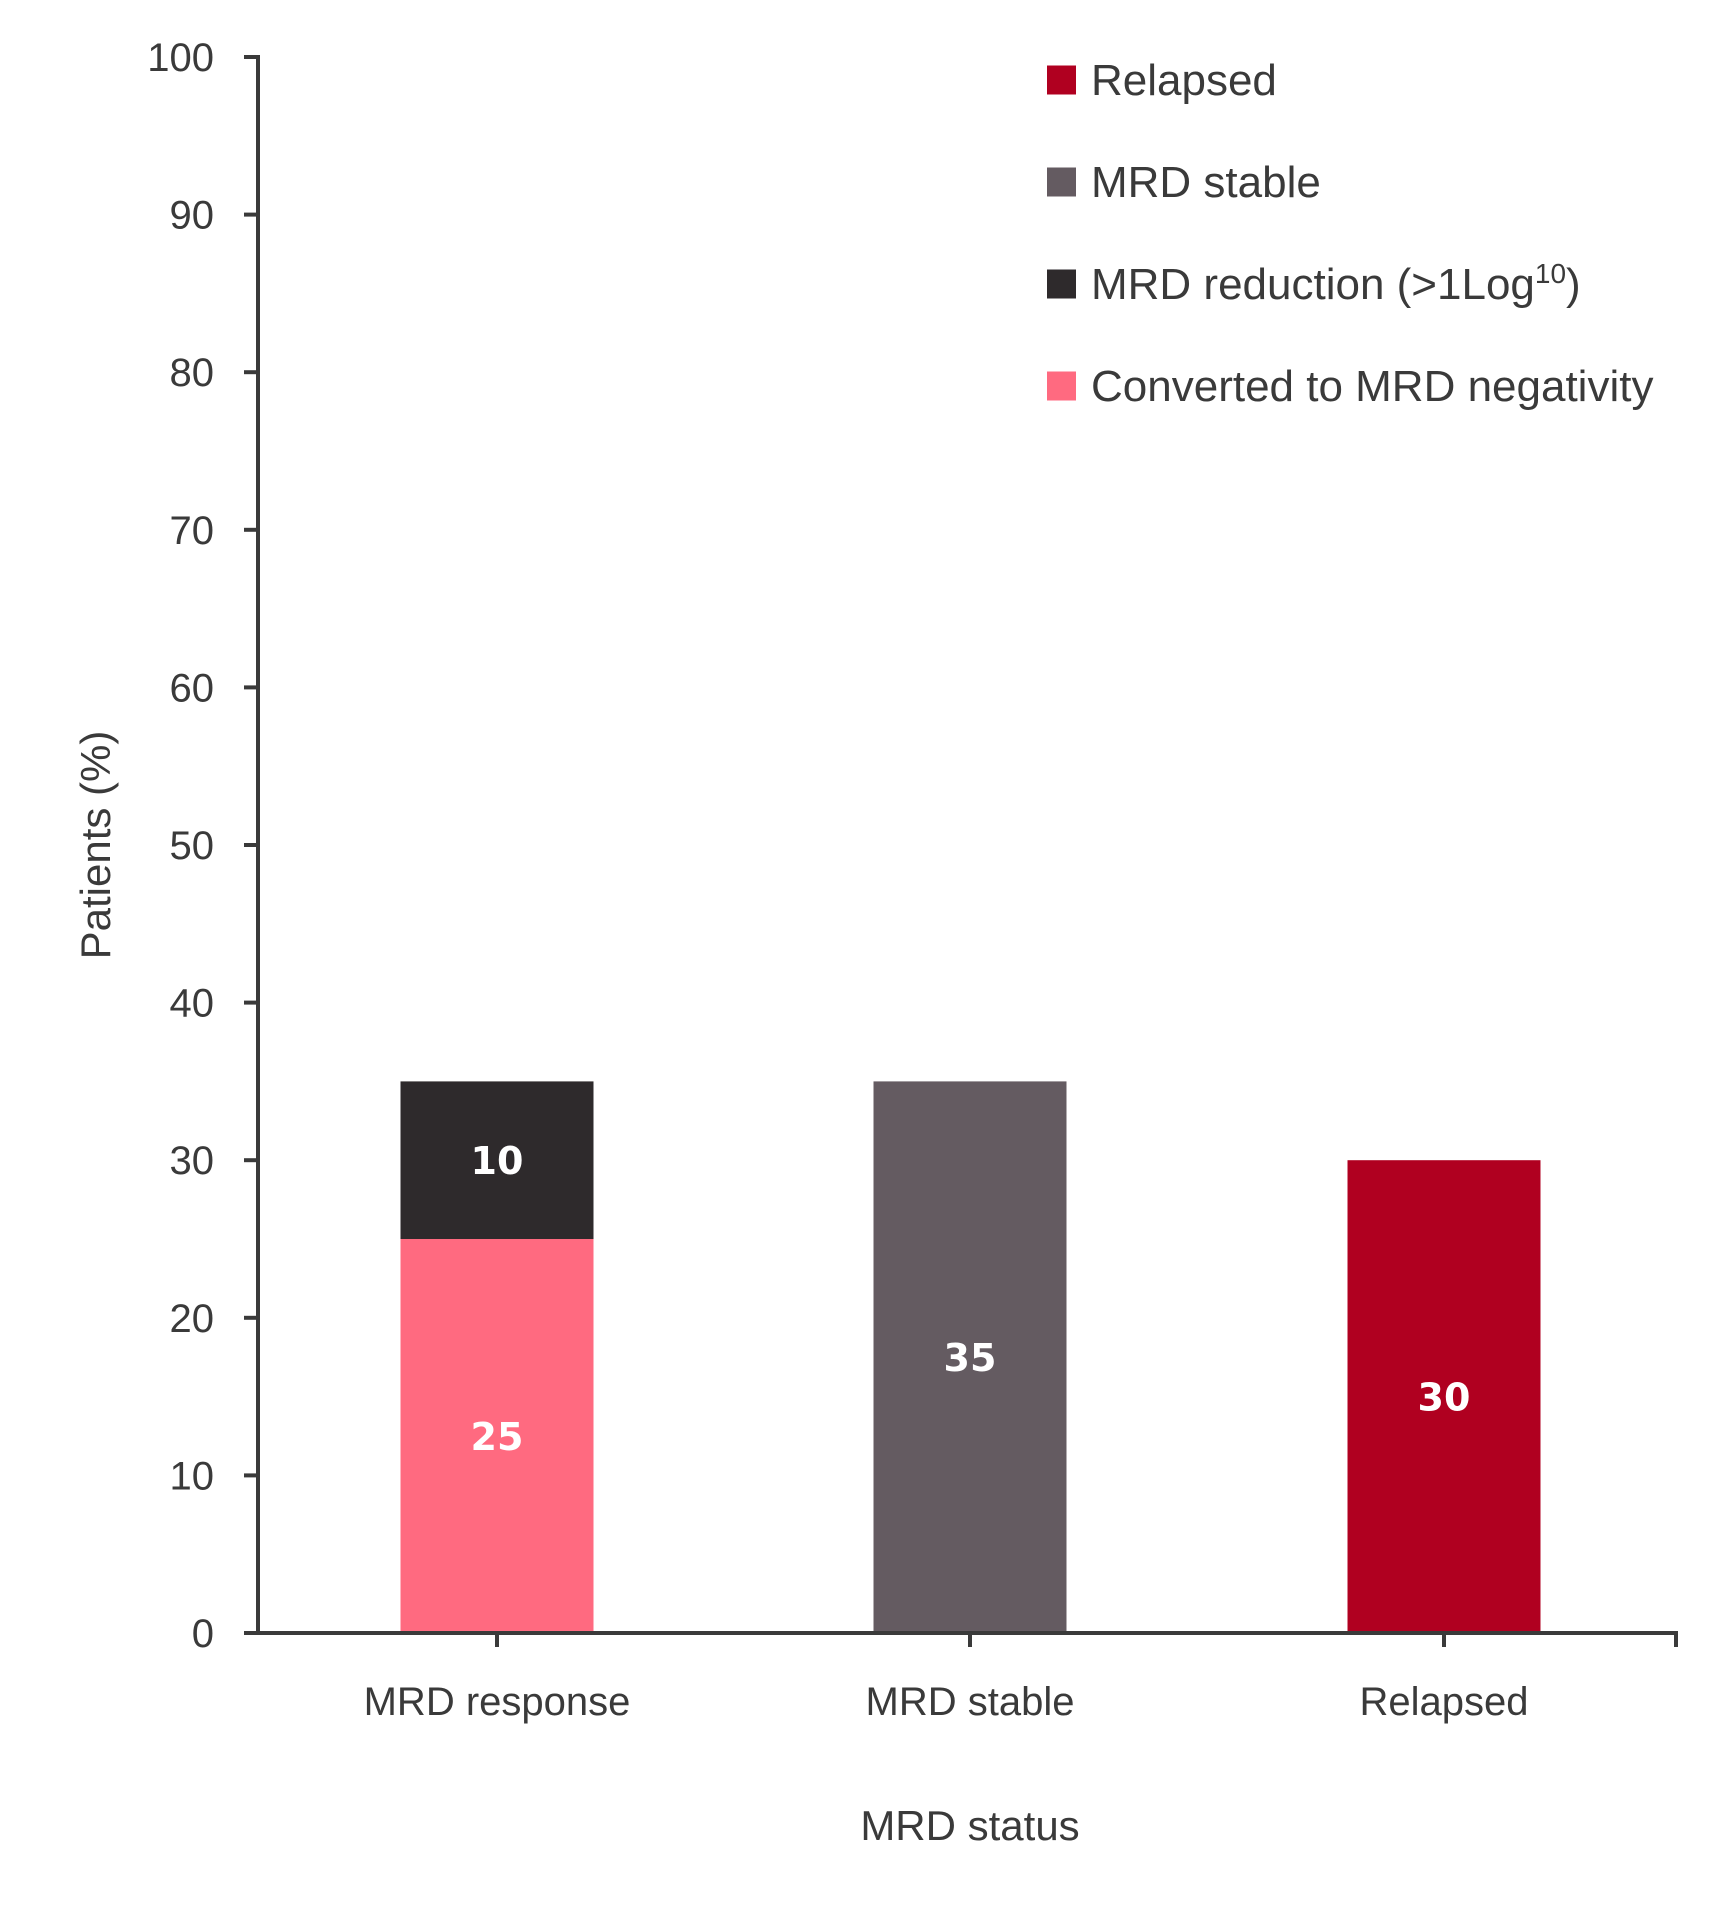 The image size is (1732, 1908). What do you see at coordinates (95, 845) in the screenshot?
I see `y-axis-title: Patients (%)` at bounding box center [95, 845].